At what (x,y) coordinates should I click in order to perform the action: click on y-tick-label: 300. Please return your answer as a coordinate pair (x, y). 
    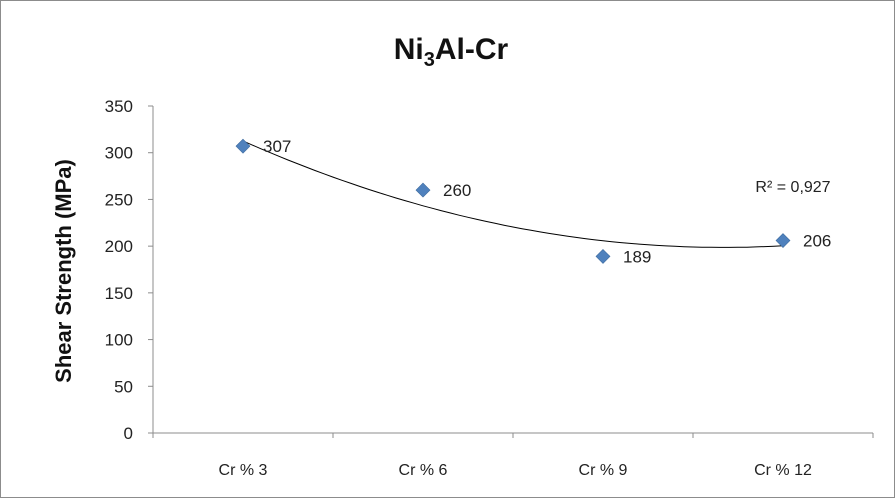
    Looking at the image, I should click on (119, 153).